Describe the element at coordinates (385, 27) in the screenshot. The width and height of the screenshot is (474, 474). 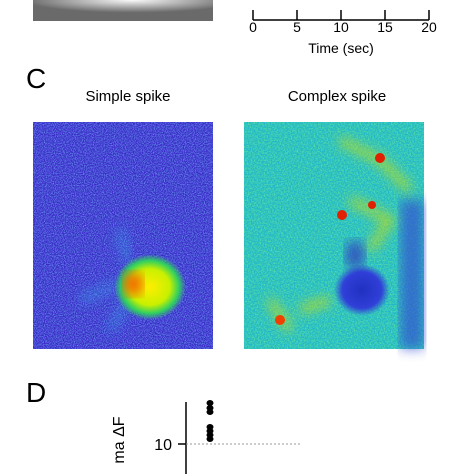
I see `tick-label: 15` at that location.